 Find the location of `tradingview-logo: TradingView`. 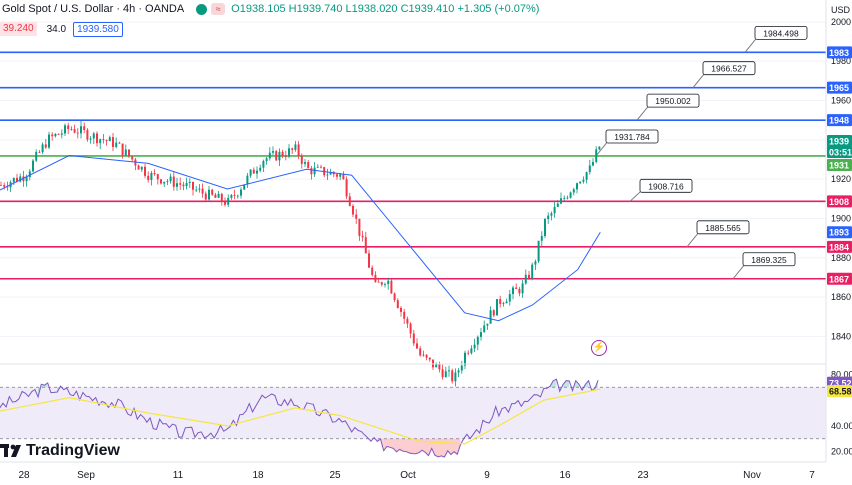

tradingview-logo: TradingView is located at coordinates (60, 451).